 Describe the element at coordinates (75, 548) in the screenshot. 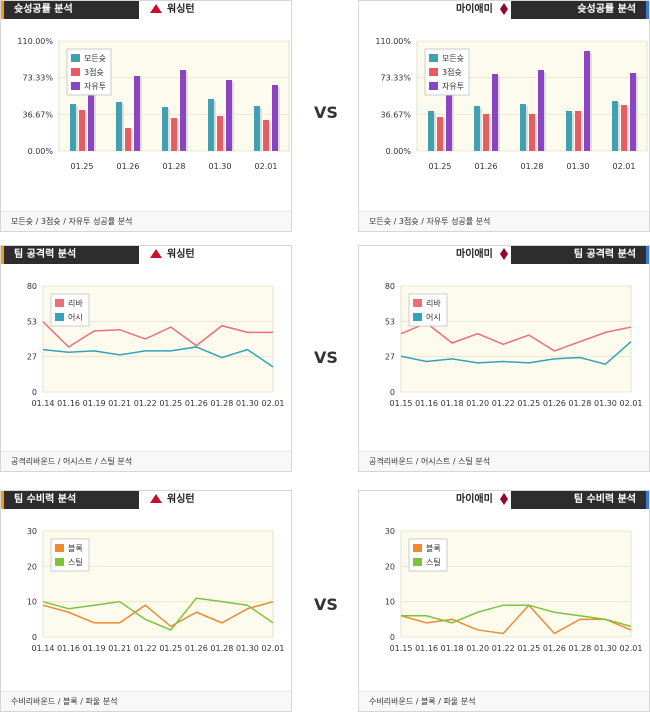

I see `legend-label: 블록` at that location.